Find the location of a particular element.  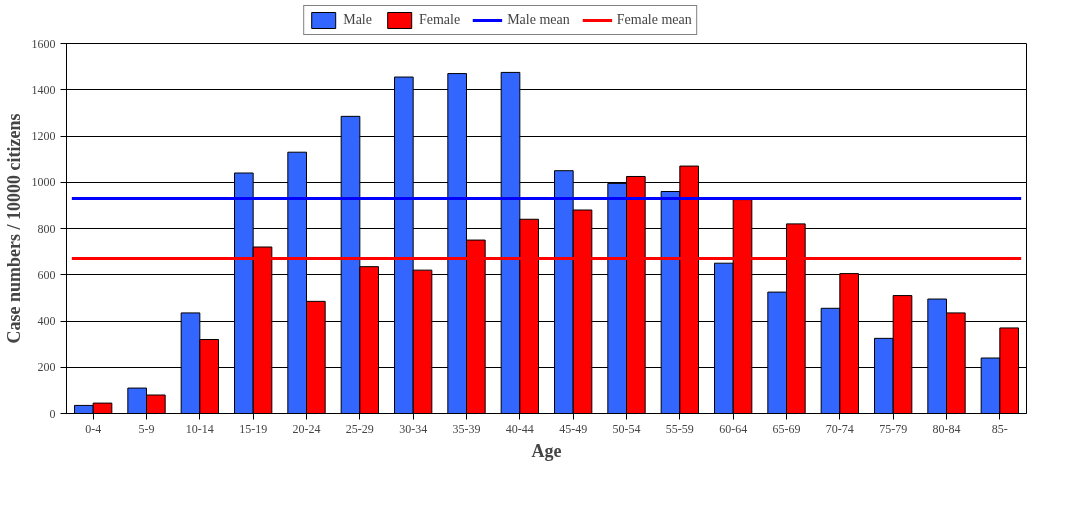

legend-label: Female mean is located at coordinates (654, 20).